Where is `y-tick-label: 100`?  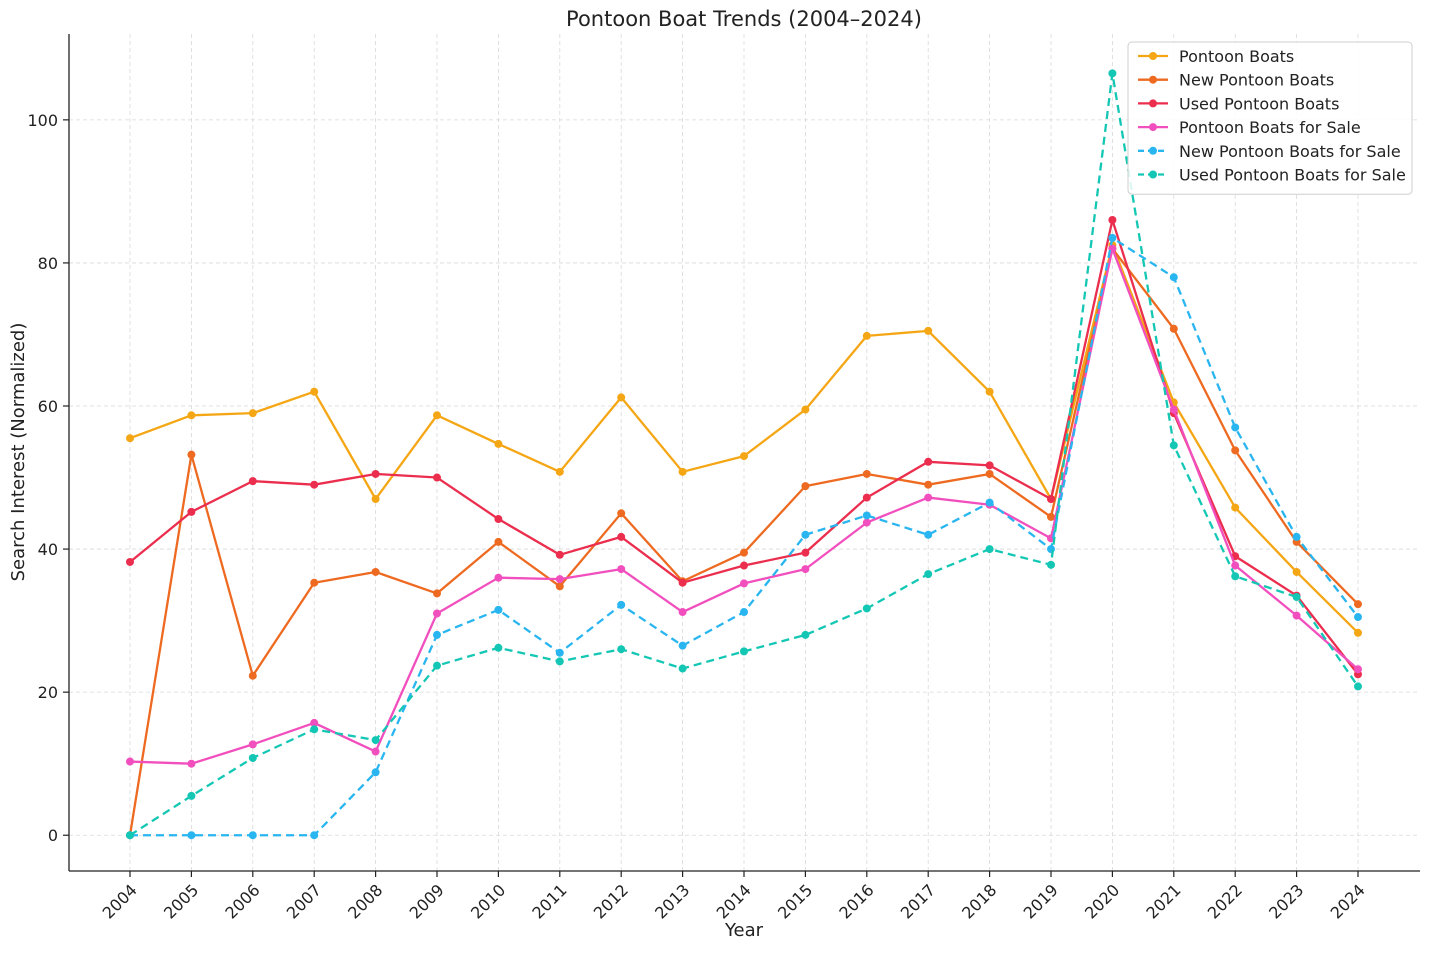 y-tick-label: 100 is located at coordinates (42, 120).